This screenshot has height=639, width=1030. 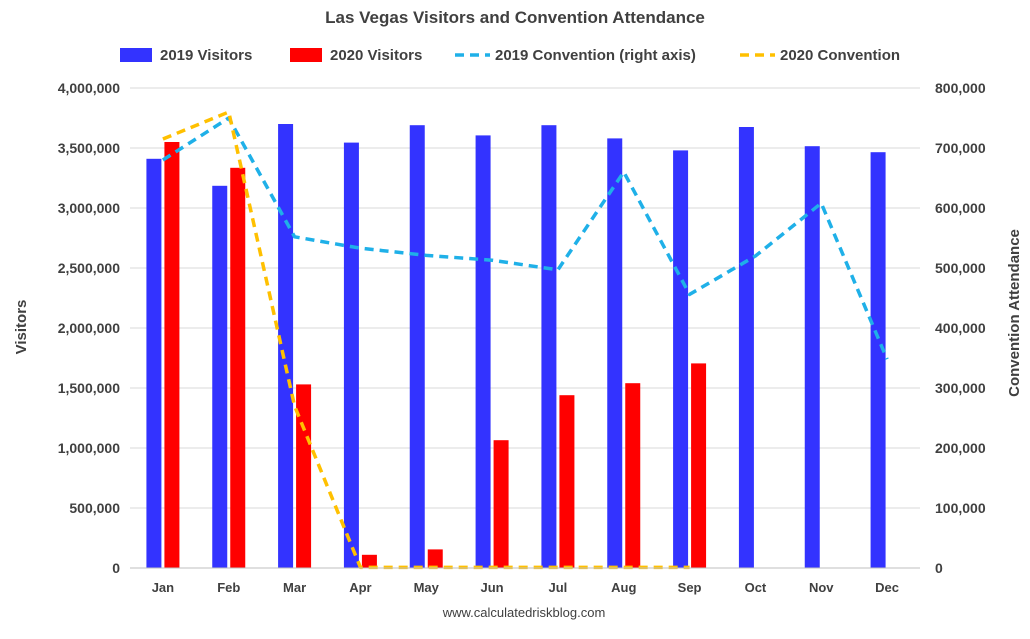 What do you see at coordinates (89, 268) in the screenshot?
I see `y-tick-label: 2,500,000` at bounding box center [89, 268].